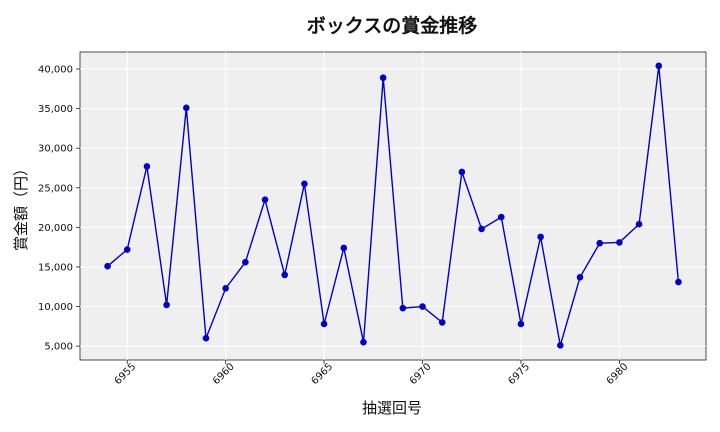 The width and height of the screenshot is (720, 432). What do you see at coordinates (21, 206) in the screenshot?
I see `y-axis-label: 賞金額（円）` at bounding box center [21, 206].